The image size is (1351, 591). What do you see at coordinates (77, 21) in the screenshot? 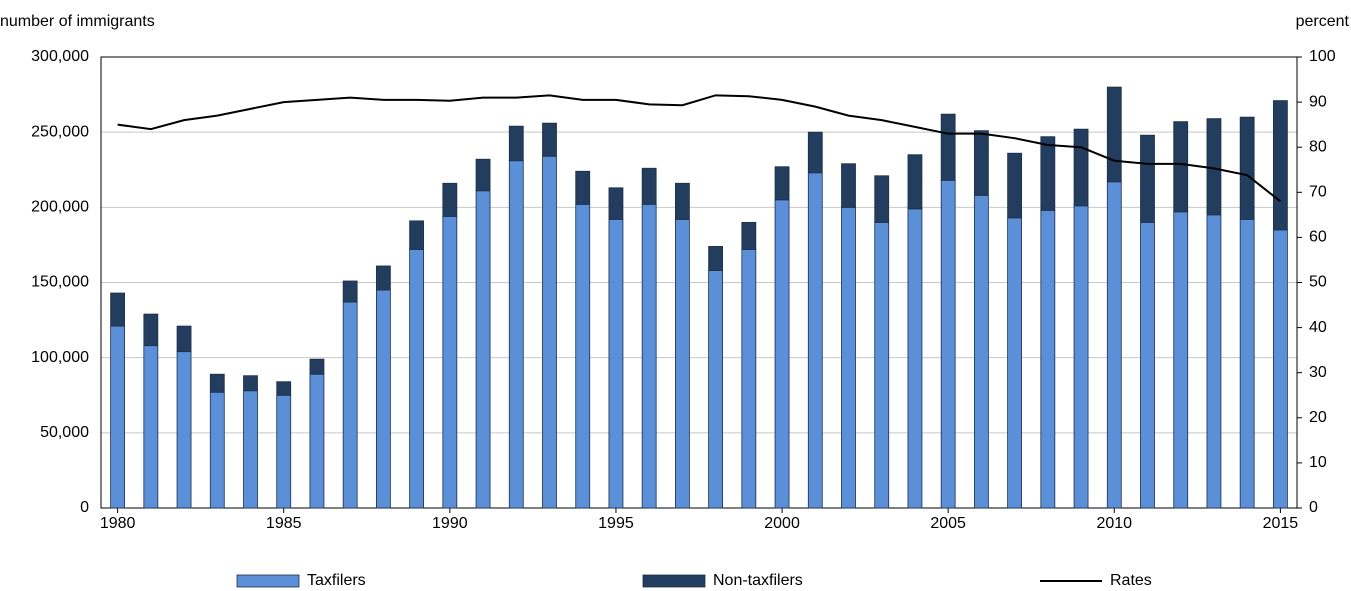
I see `y-axis-label: number of immigrants` at bounding box center [77, 21].